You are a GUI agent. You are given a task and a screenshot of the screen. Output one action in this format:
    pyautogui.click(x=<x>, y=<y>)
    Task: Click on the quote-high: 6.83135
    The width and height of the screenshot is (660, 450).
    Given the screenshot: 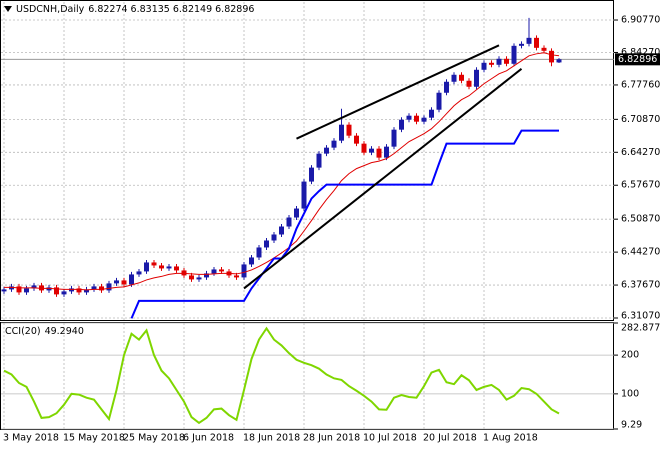 What is the action you would take?
    pyautogui.click(x=150, y=9)
    